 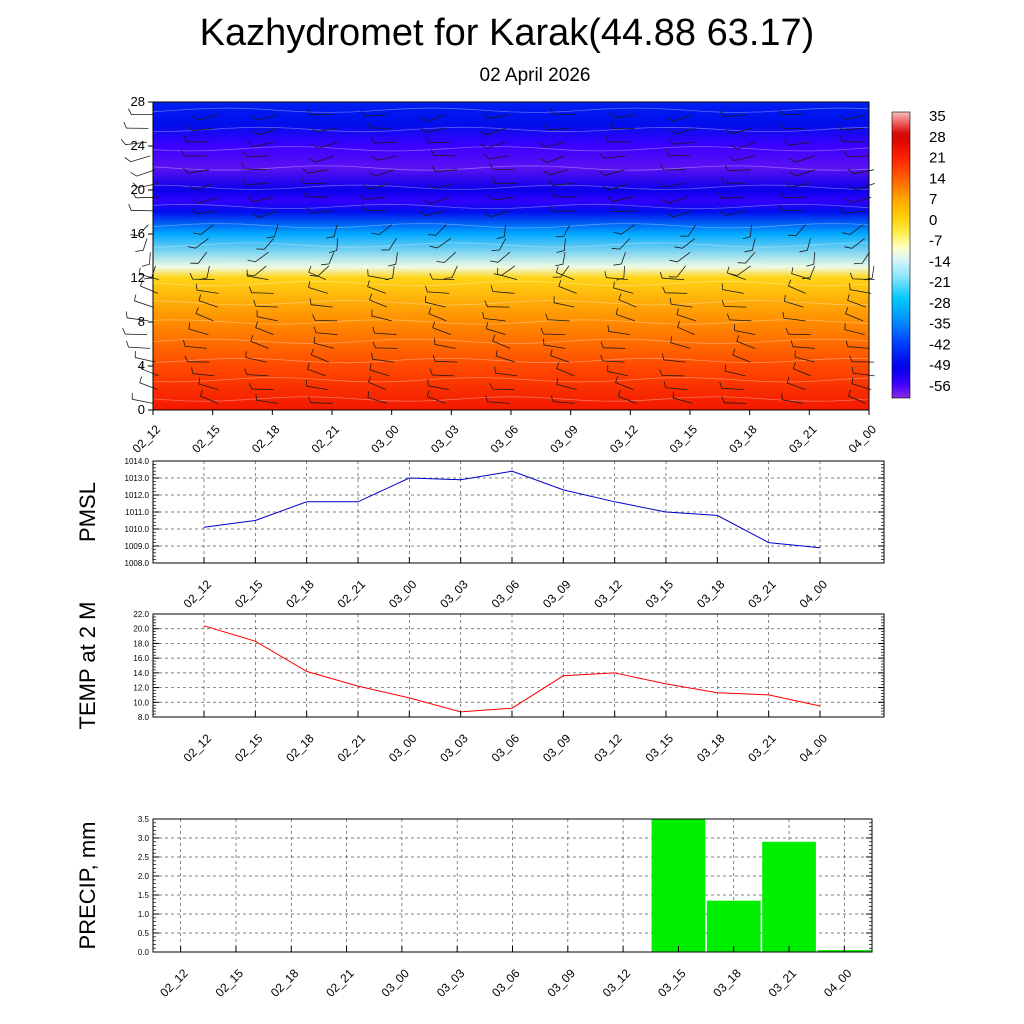 I want to click on heatmap-y-tick-label: 28, so click(x=138, y=101).